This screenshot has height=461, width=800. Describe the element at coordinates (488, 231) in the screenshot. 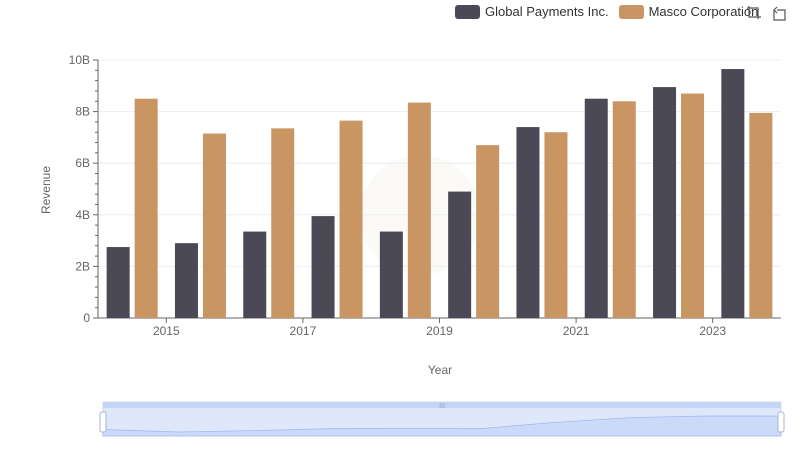

I see `bar-masco-2019` at that location.